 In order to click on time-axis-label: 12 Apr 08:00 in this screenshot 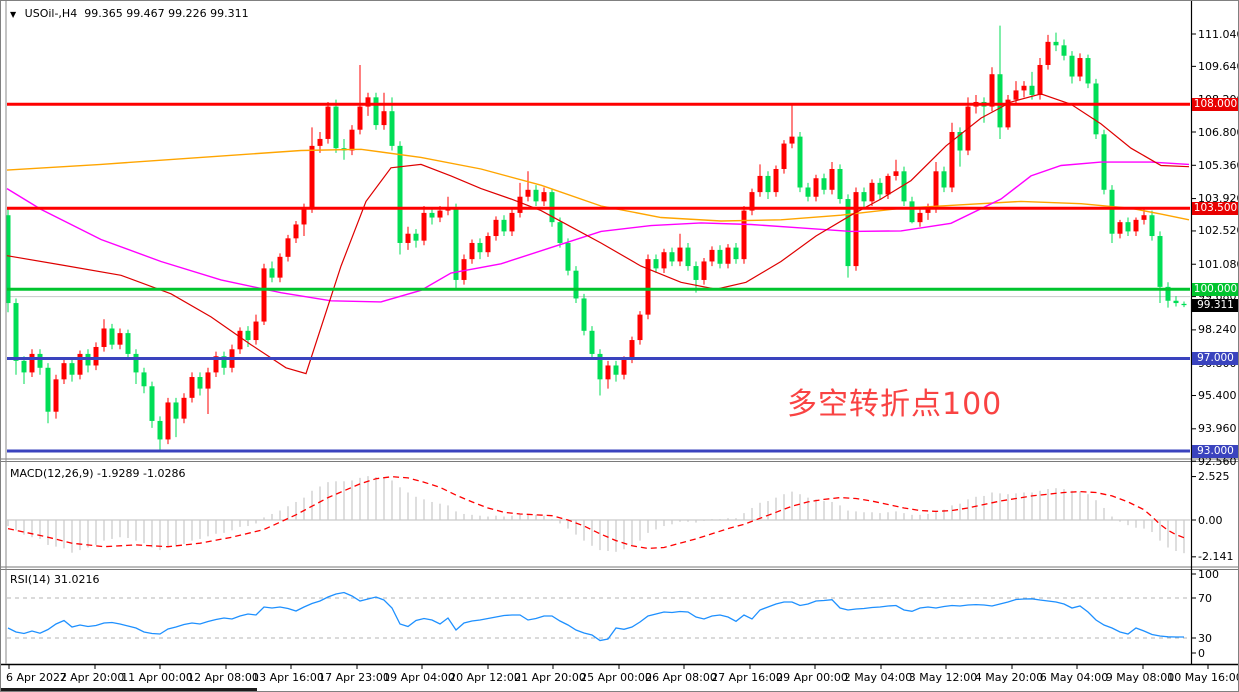, I will do `click(223, 677)`.